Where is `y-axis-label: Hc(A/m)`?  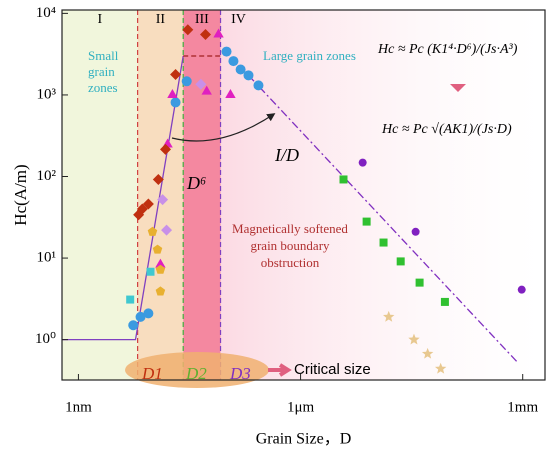
y-axis-label: Hc(A/m) is located at coordinates (20, 194).